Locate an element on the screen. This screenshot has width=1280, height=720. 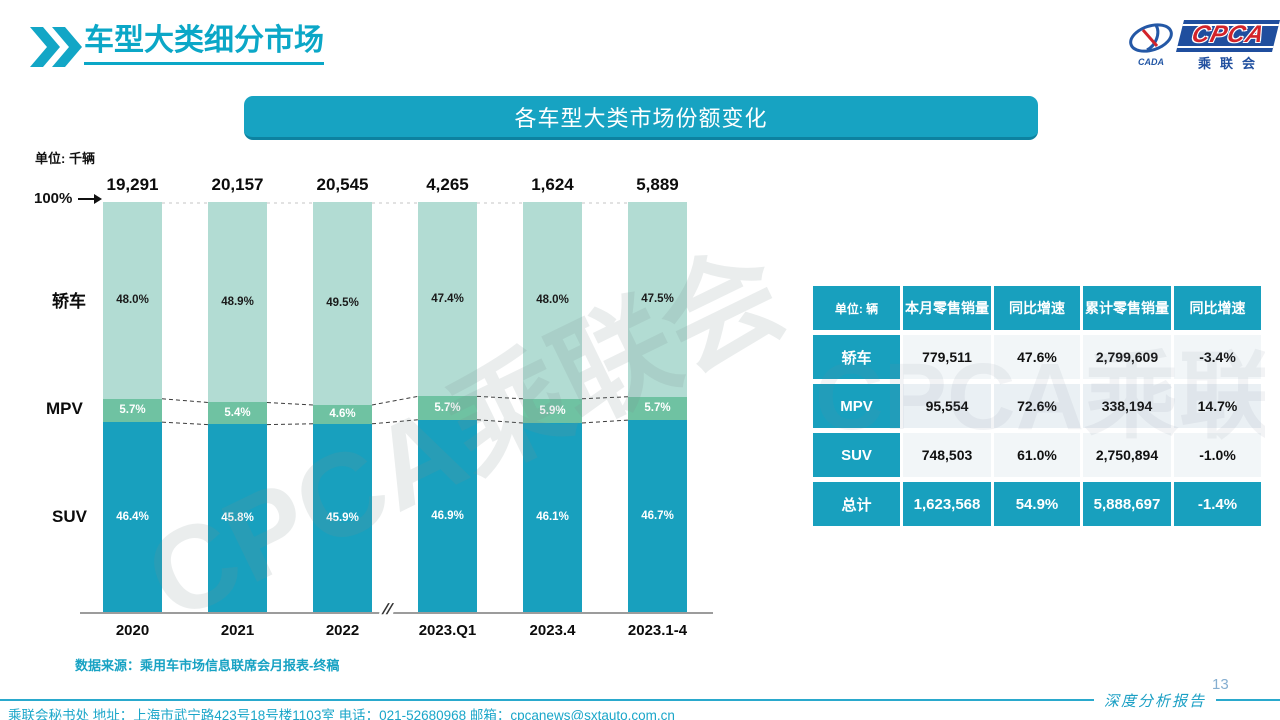
table-cell: -1.0% is located at coordinates (1217, 455).